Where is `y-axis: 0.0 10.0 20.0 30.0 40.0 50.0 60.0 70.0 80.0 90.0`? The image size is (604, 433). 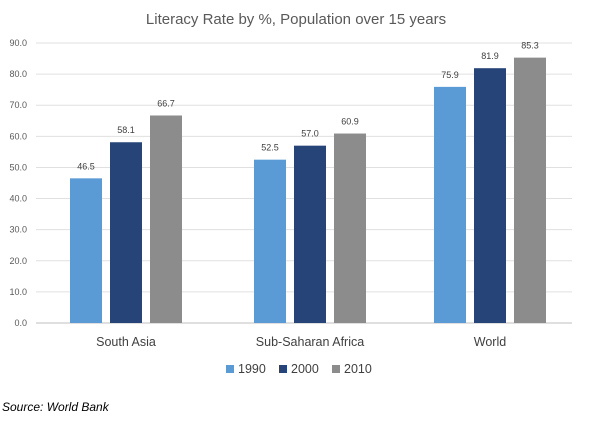 y-axis: 0.0 10.0 20.0 30.0 40.0 50.0 60.0 70.0 80.0 90.0 is located at coordinates (18, 183).